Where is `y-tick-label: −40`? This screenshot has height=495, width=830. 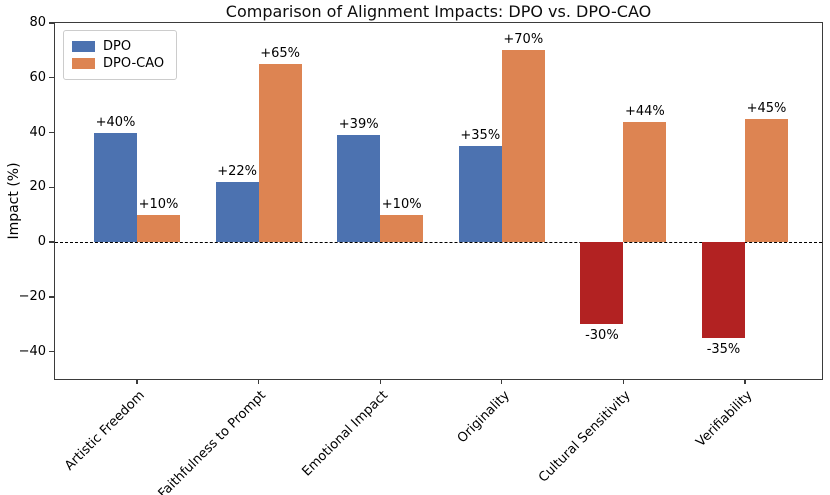
y-tick-label: −40 is located at coordinates (32, 351).